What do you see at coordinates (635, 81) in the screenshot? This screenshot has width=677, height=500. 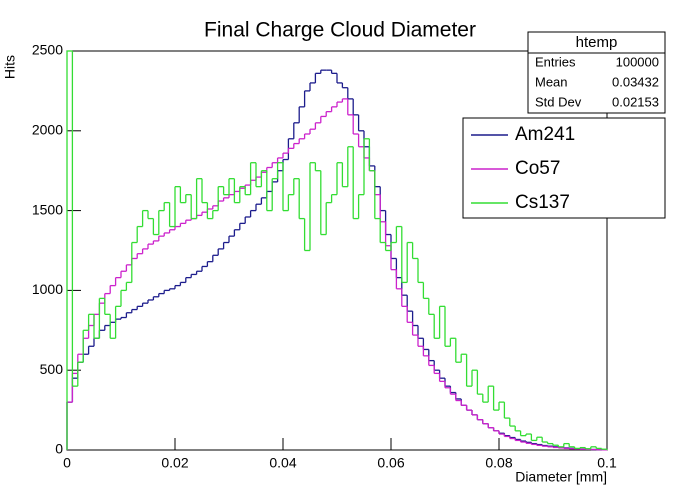 I see `stats-value: 0.03432` at bounding box center [635, 81].